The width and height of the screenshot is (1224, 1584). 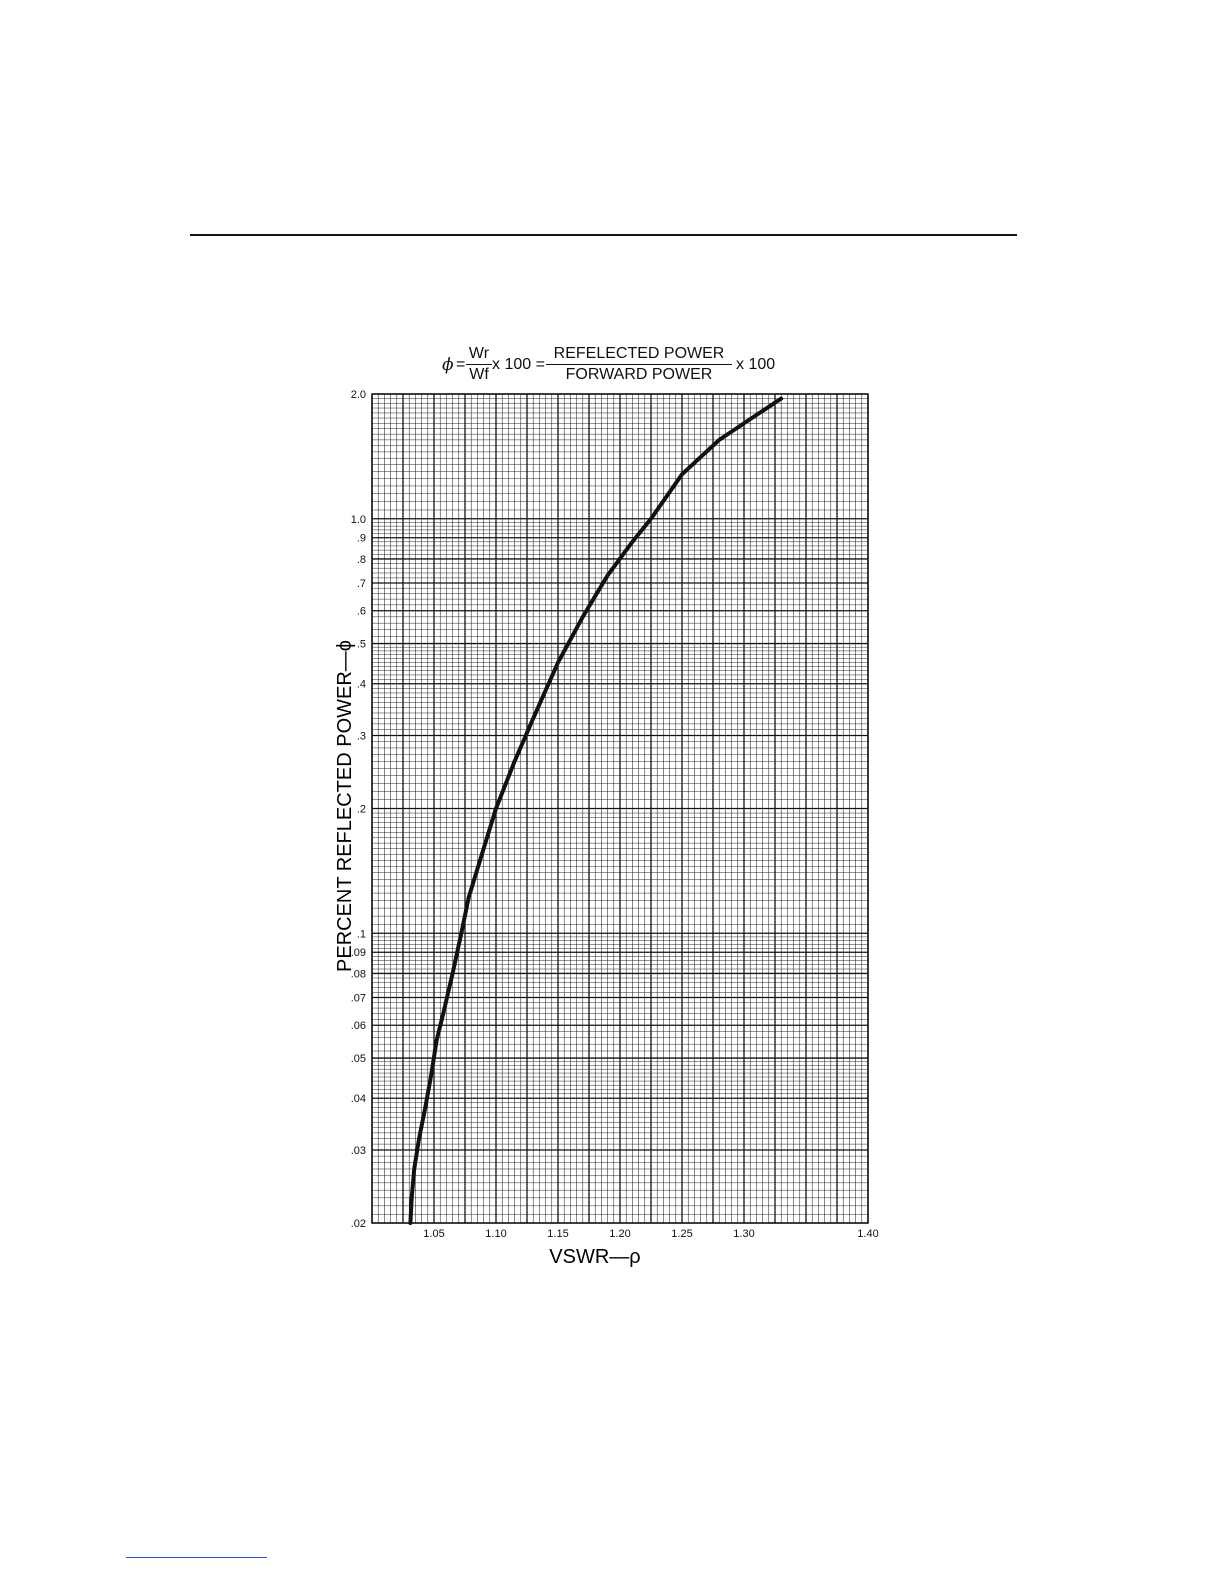 I want to click on bottom-link-rule, so click(x=196, y=1557).